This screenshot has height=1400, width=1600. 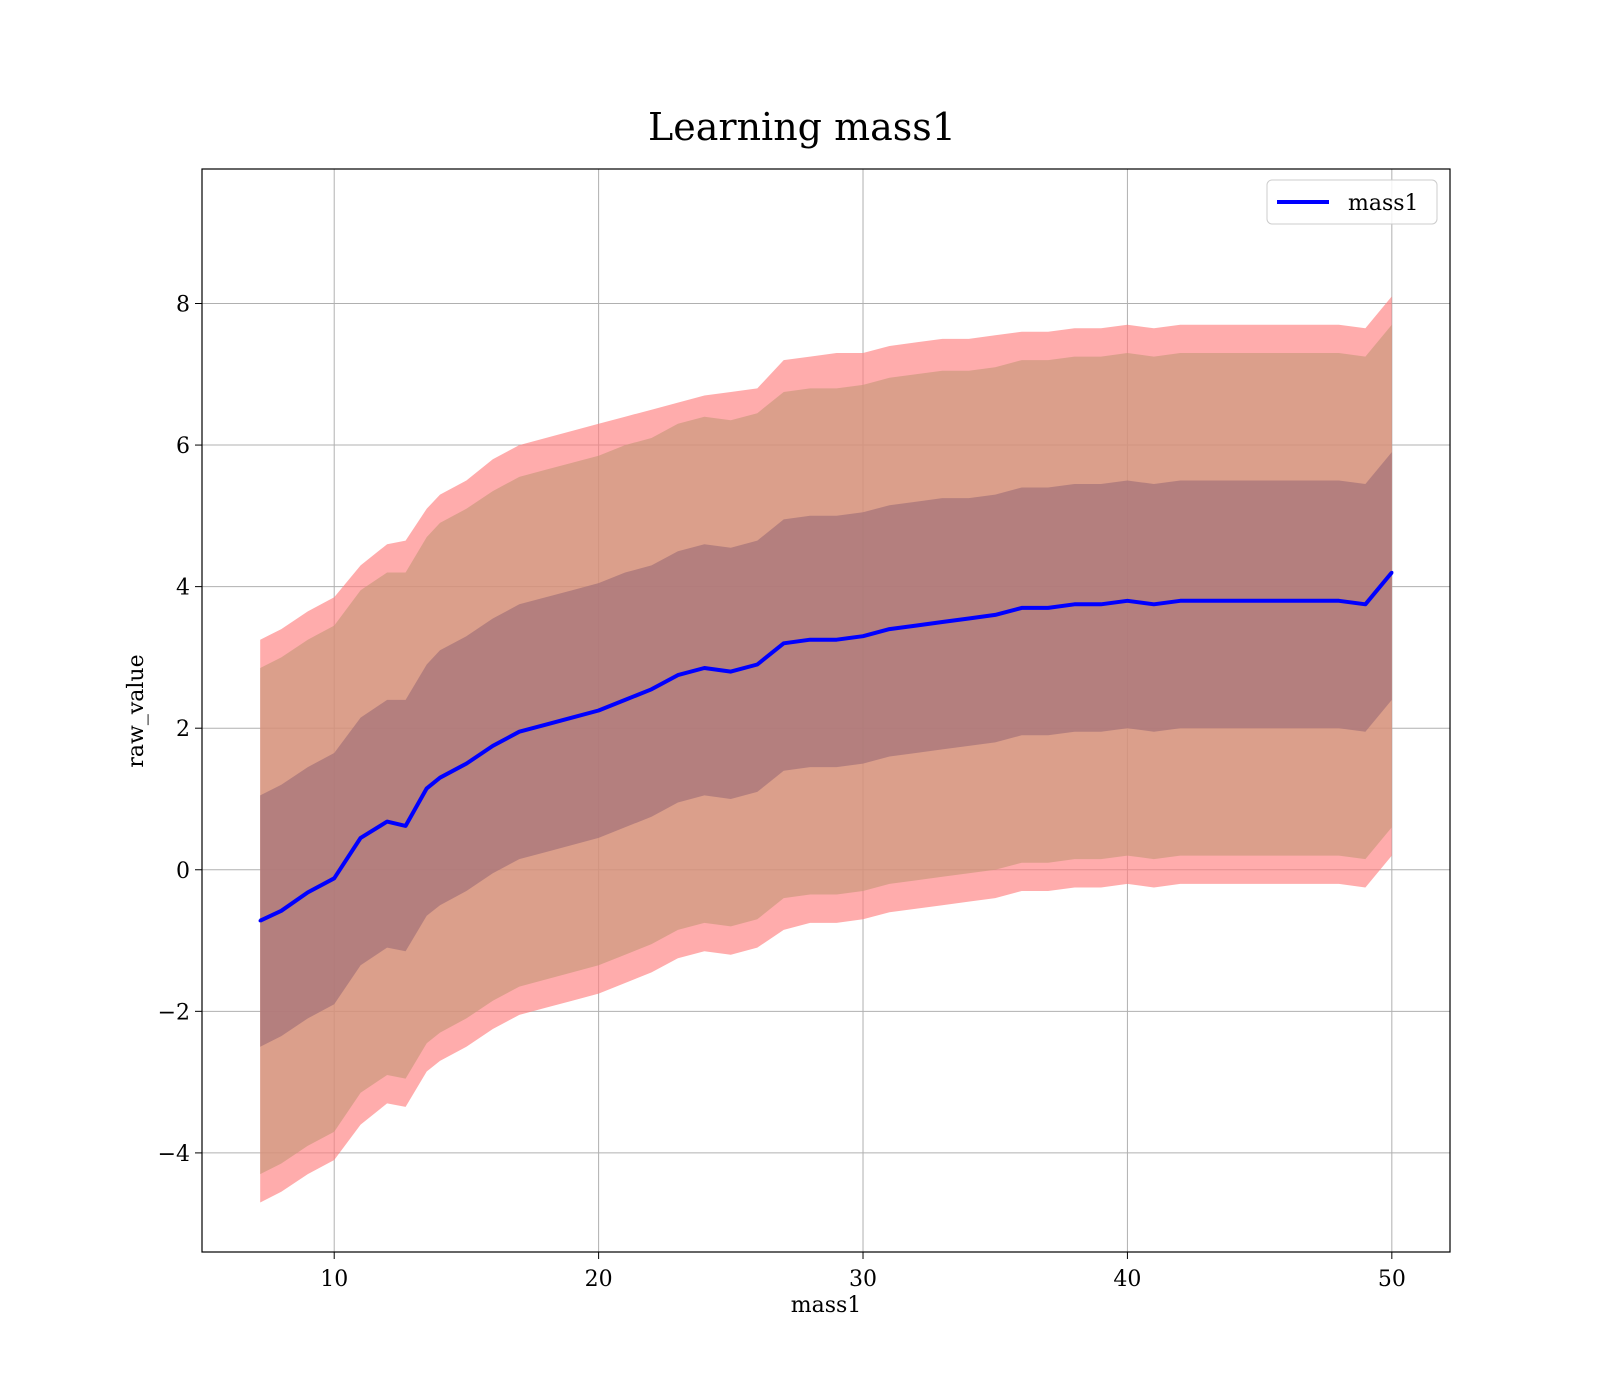 What do you see at coordinates (174, 1154) in the screenshot?
I see `y-tick-label: −4` at bounding box center [174, 1154].